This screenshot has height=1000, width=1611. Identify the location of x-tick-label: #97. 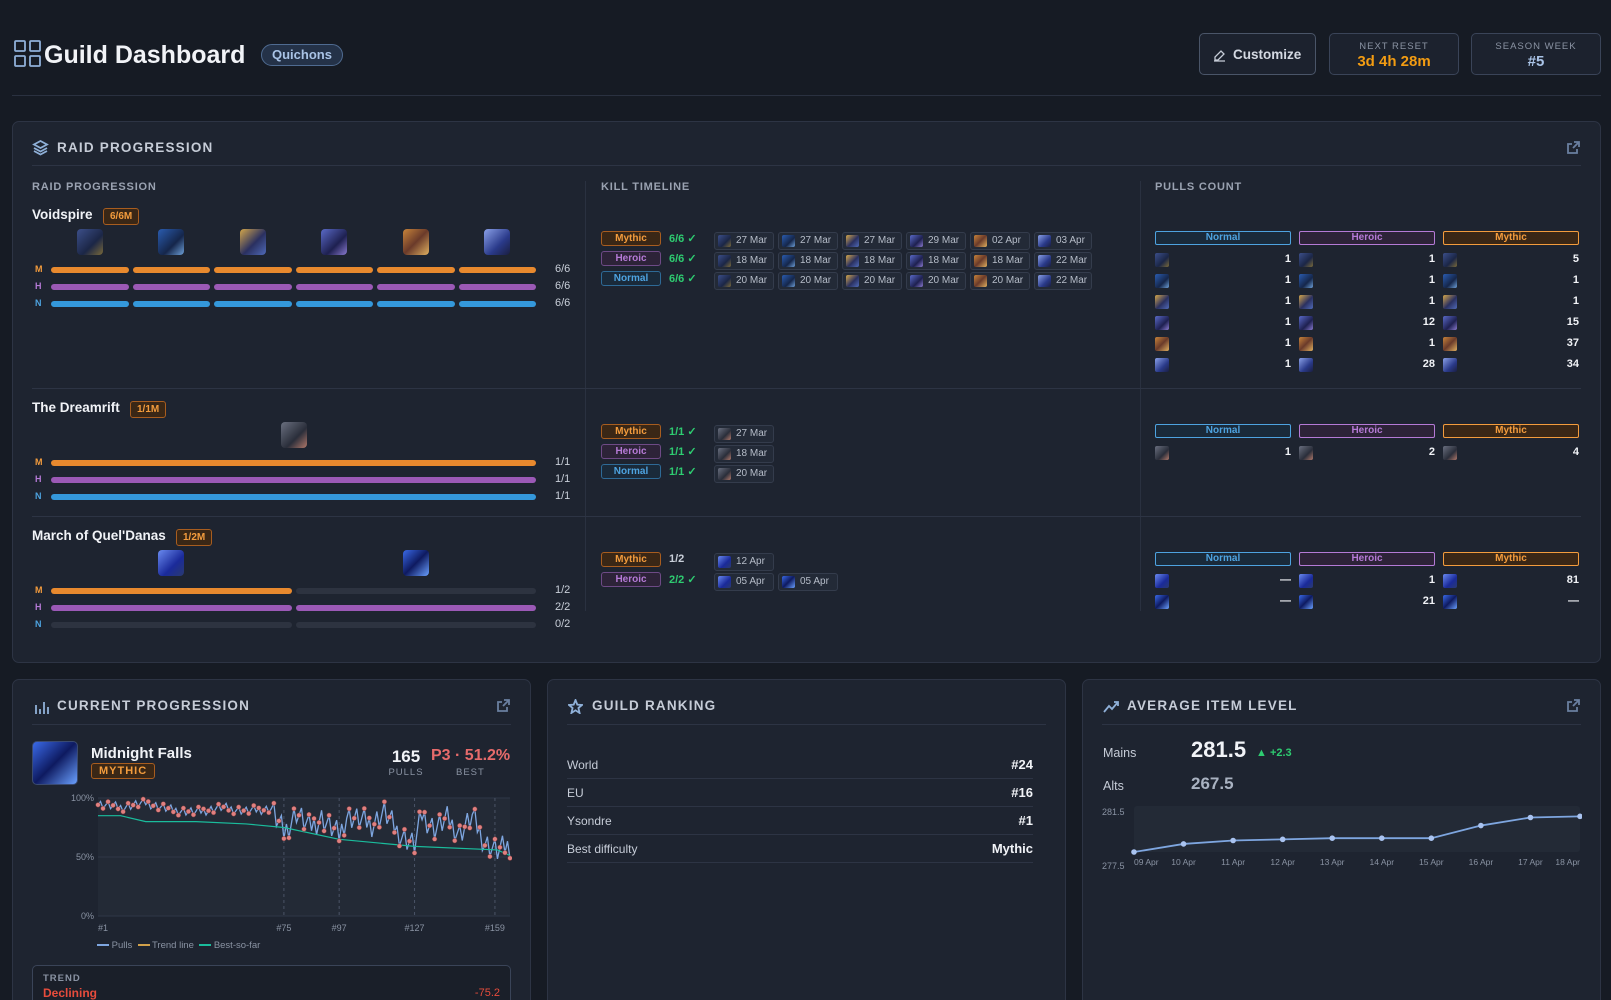
(339, 928).